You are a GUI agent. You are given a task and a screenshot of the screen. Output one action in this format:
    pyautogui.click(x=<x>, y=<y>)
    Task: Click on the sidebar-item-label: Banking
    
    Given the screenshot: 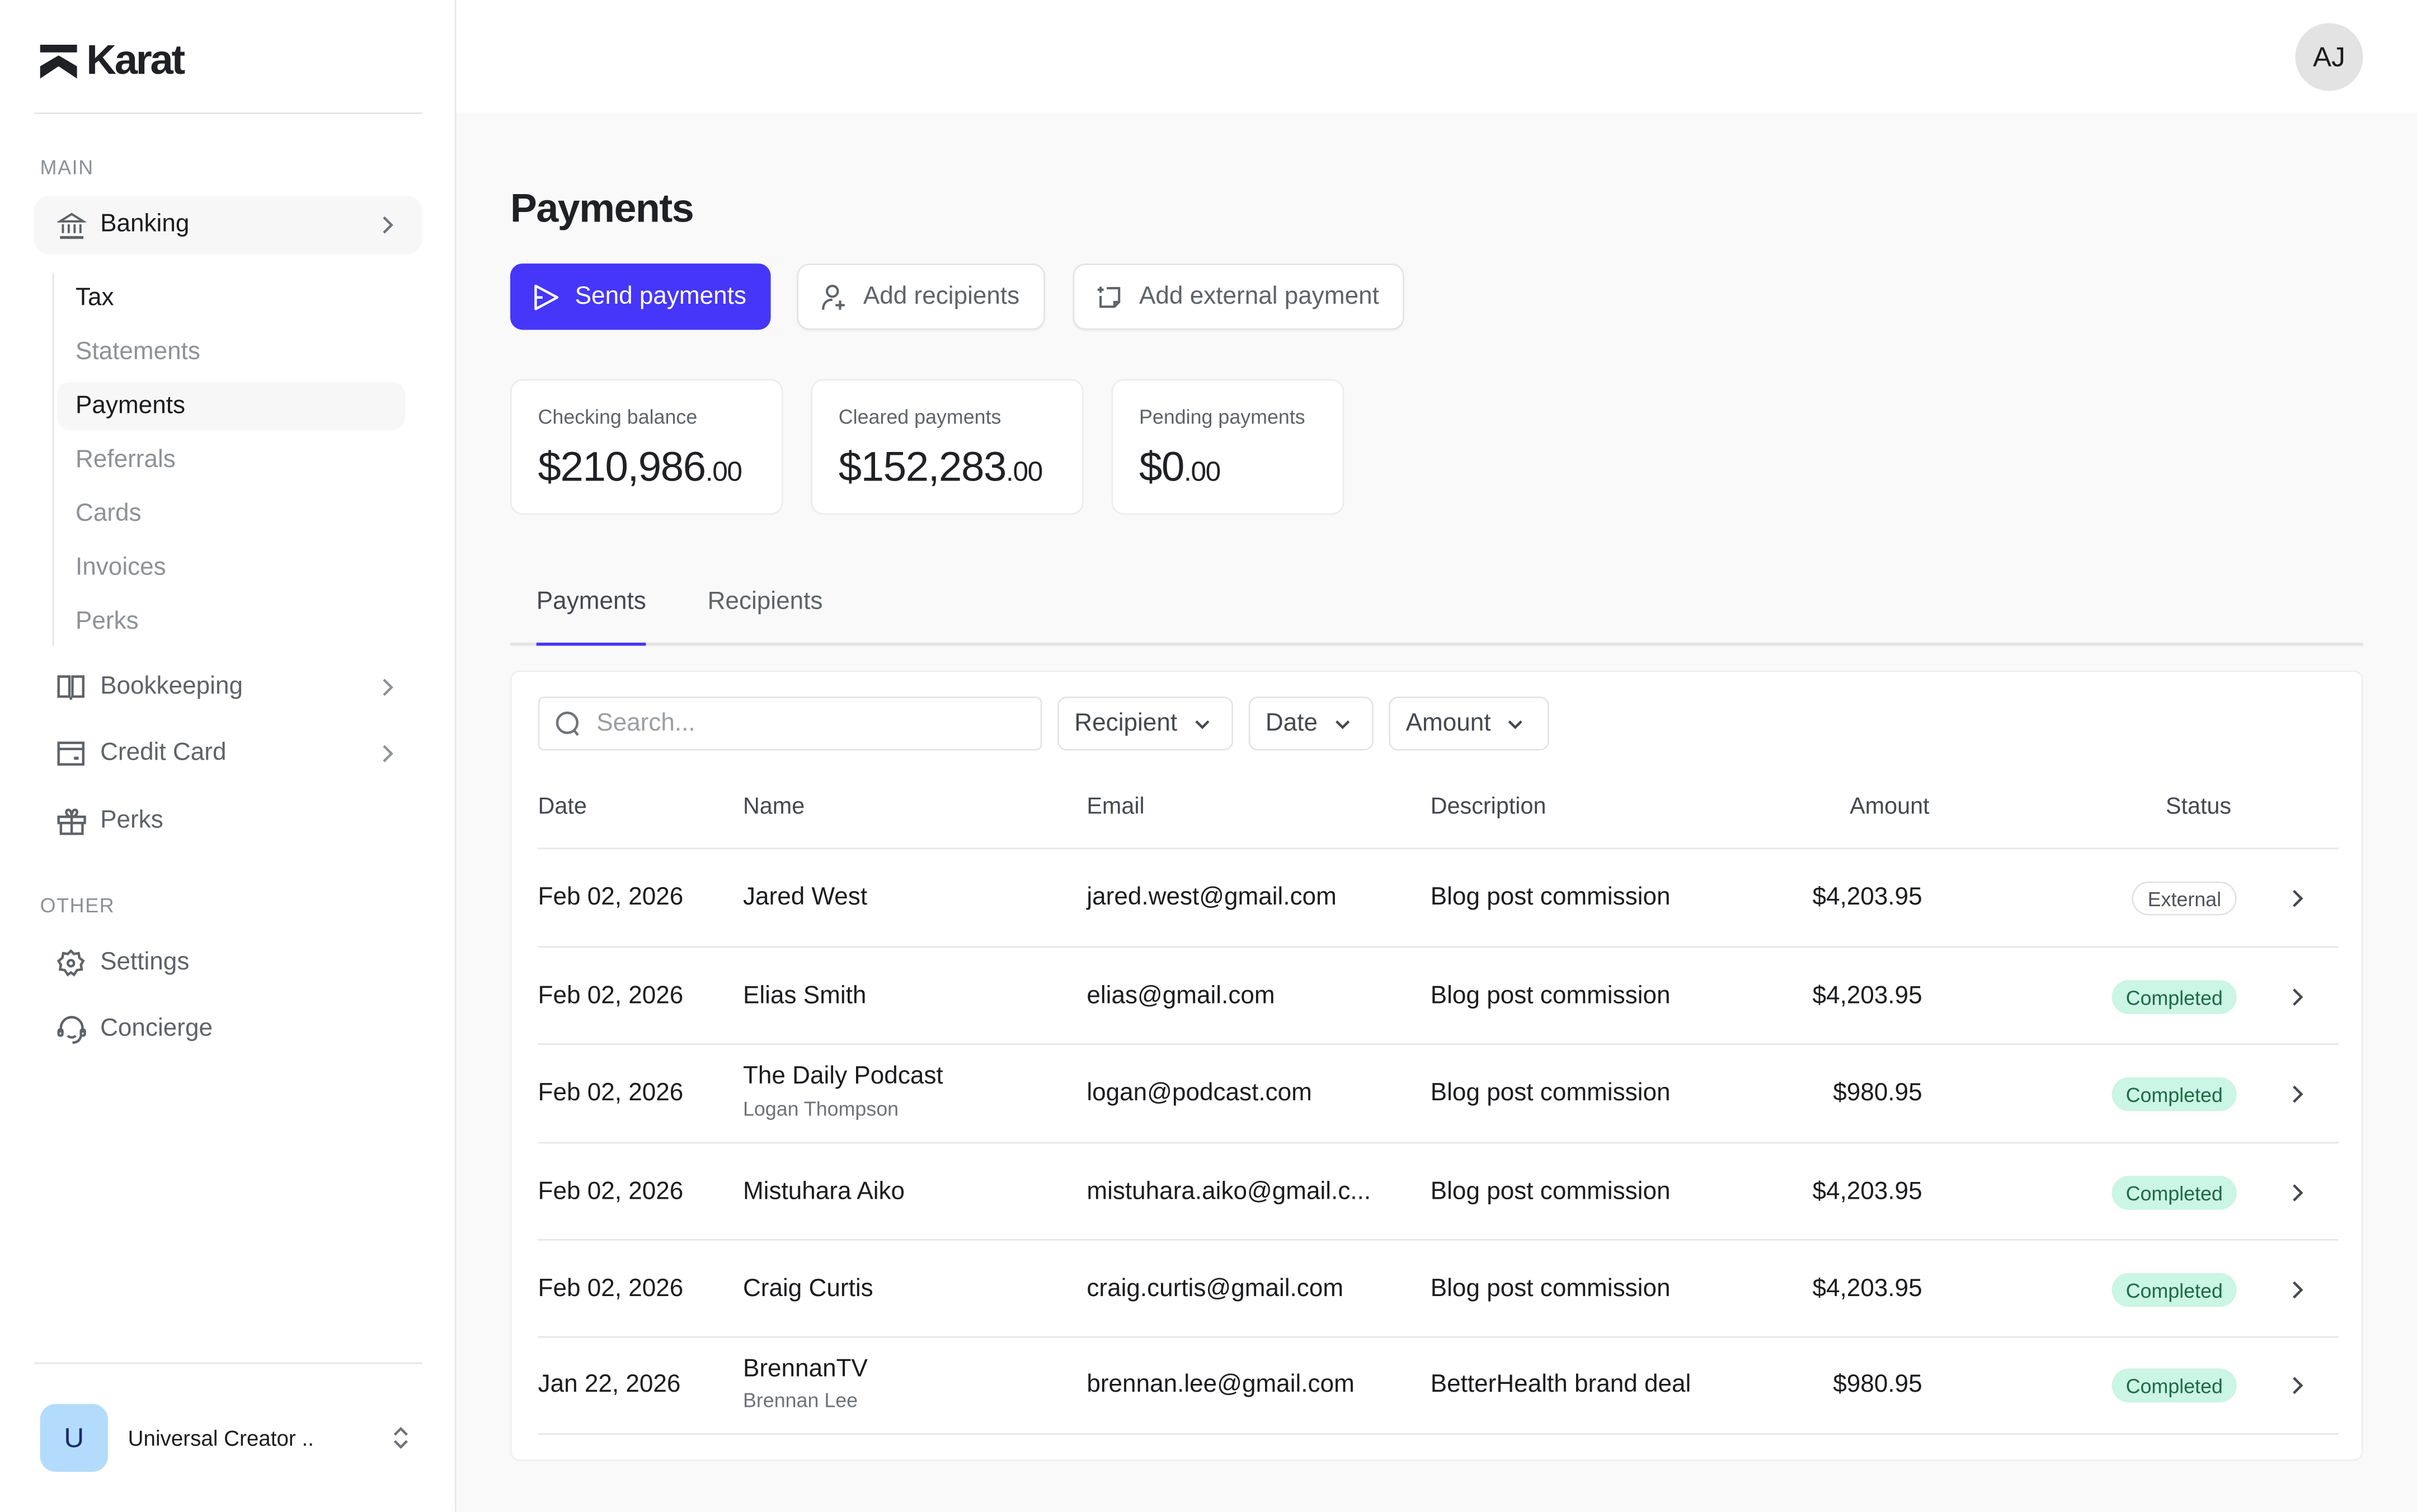 What is the action you would take?
    pyautogui.click(x=145, y=225)
    